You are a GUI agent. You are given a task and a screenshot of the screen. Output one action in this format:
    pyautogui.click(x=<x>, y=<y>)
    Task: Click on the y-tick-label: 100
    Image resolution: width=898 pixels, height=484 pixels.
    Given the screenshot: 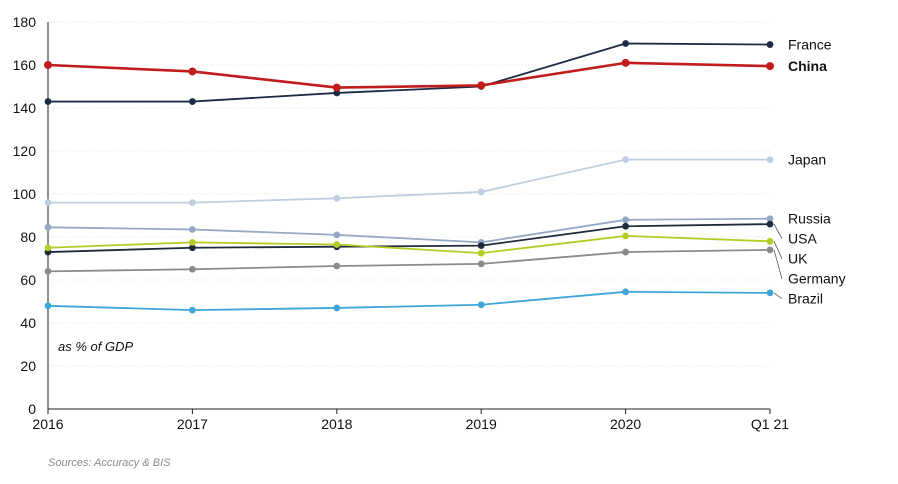 What is the action you would take?
    pyautogui.click(x=25, y=194)
    